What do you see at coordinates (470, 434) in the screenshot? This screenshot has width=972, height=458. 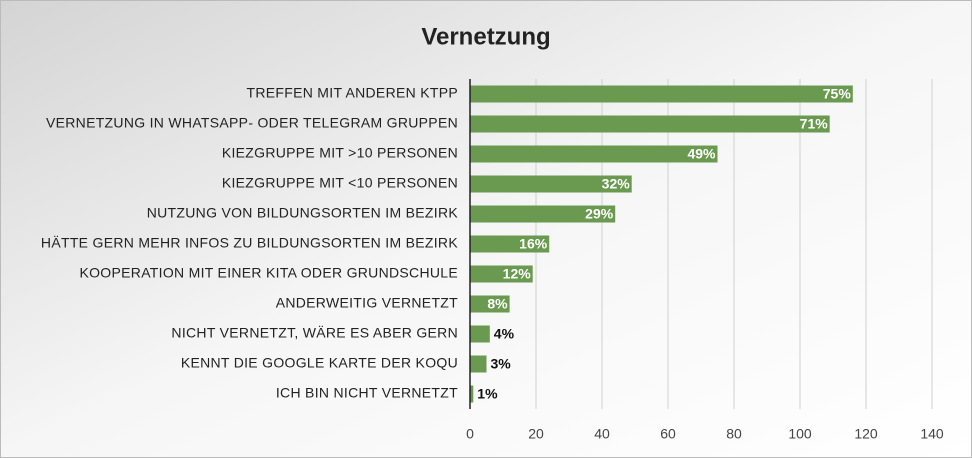 I see `x-tick-label: 0` at bounding box center [470, 434].